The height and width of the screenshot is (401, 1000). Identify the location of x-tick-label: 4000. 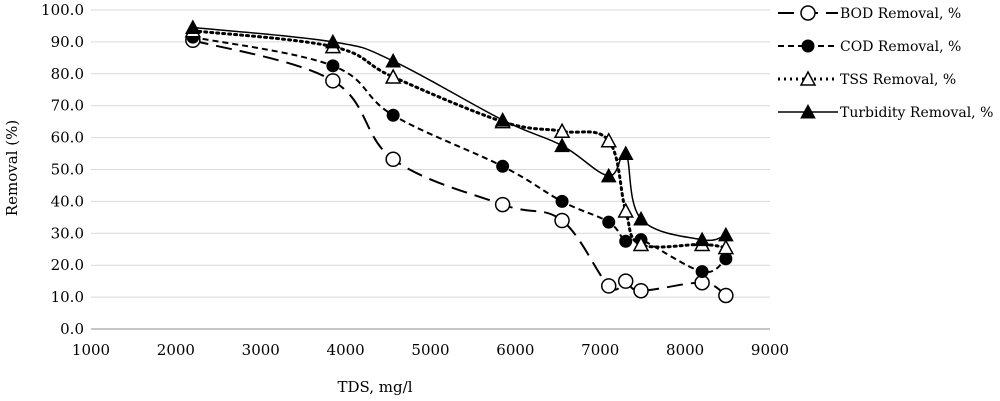
(346, 350).